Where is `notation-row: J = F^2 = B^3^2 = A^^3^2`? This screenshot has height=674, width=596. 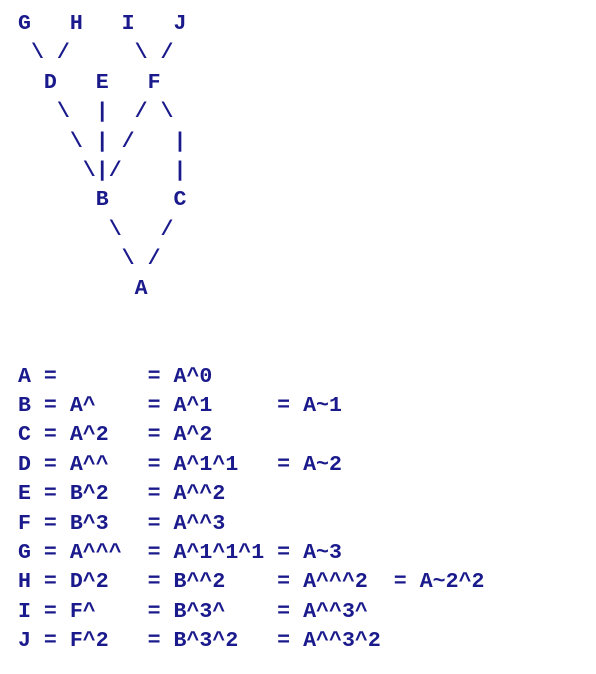 notation-row: J = F^2 = B^3^2 = A^^3^2 is located at coordinates (199, 641).